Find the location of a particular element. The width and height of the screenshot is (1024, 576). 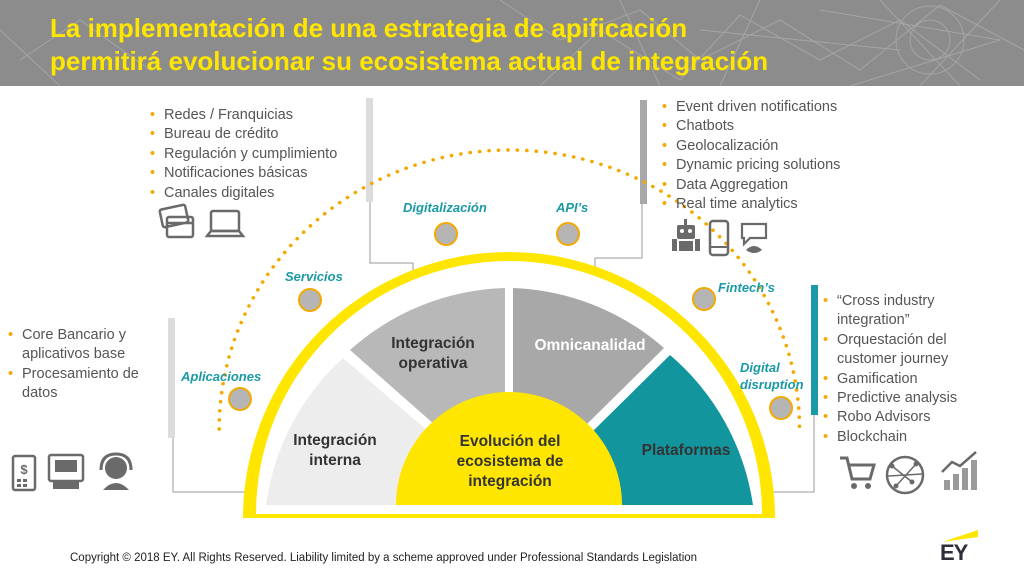

segment-label-center: Evolución del ecosistema de integración is located at coordinates (510, 461).